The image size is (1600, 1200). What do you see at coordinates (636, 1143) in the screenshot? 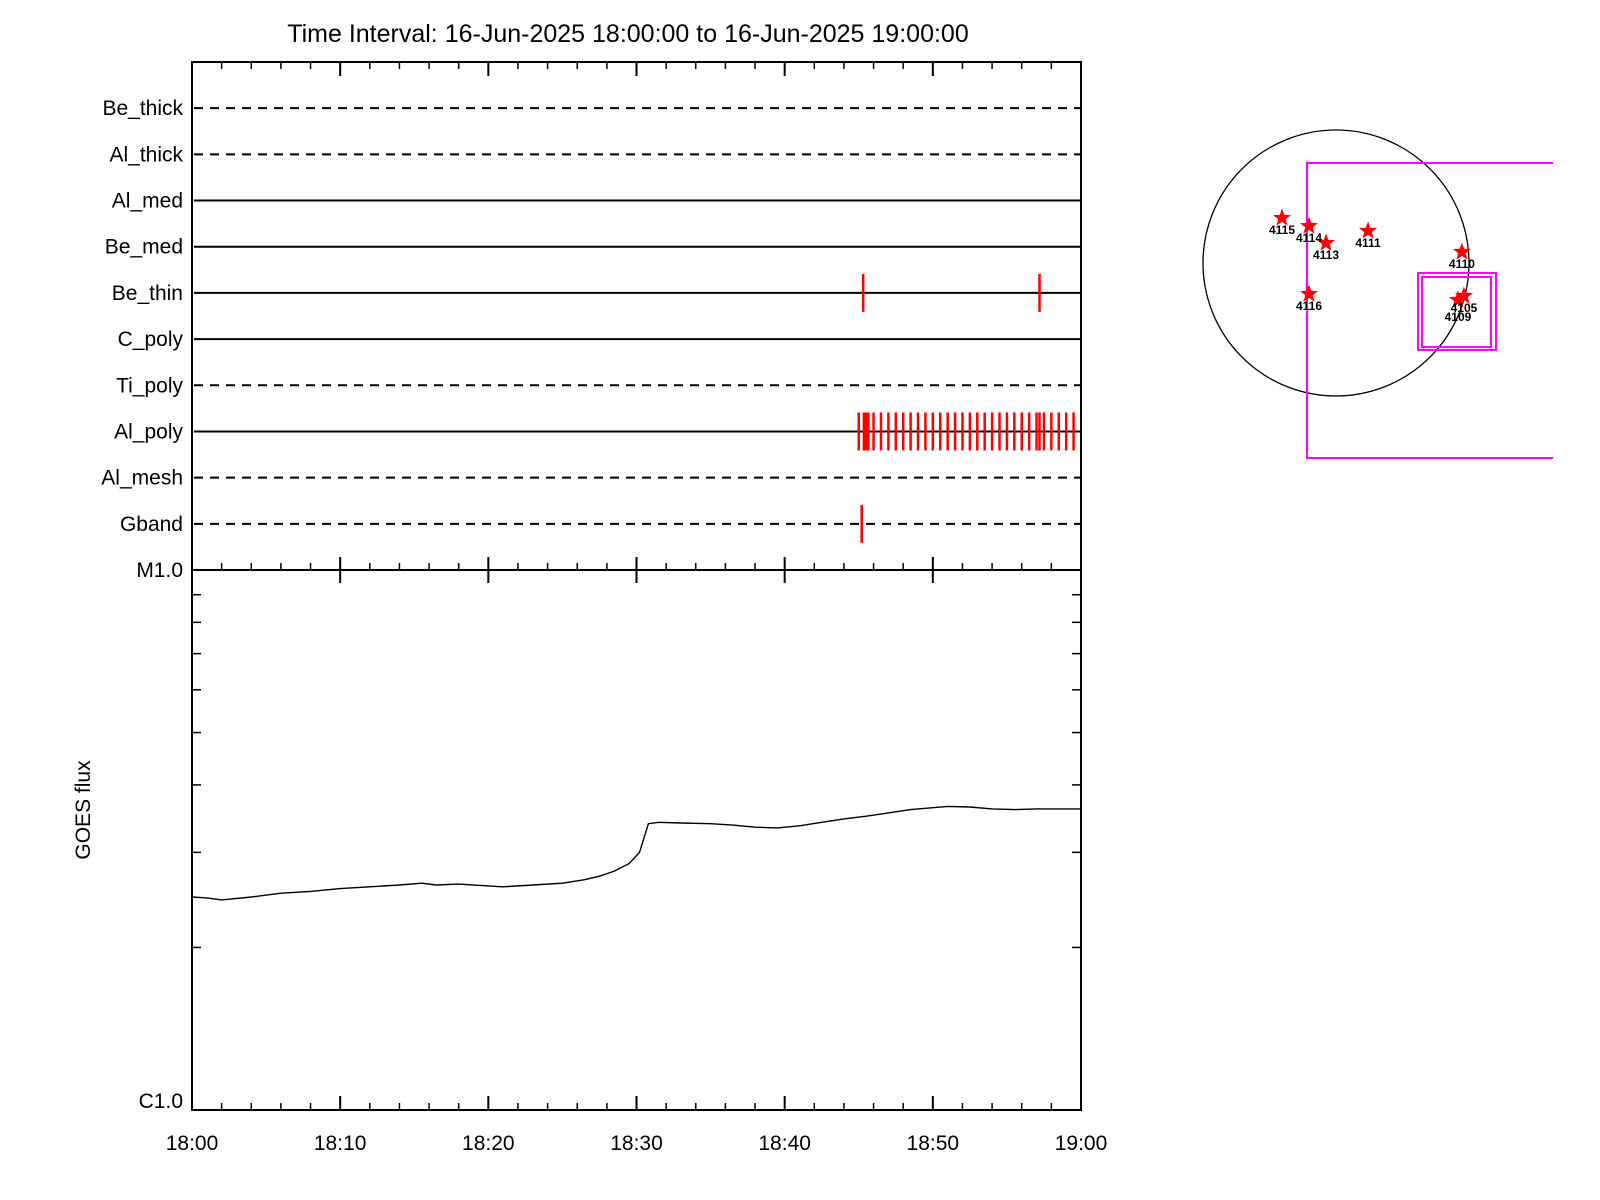
I see `time-axis-label: 18:30` at bounding box center [636, 1143].